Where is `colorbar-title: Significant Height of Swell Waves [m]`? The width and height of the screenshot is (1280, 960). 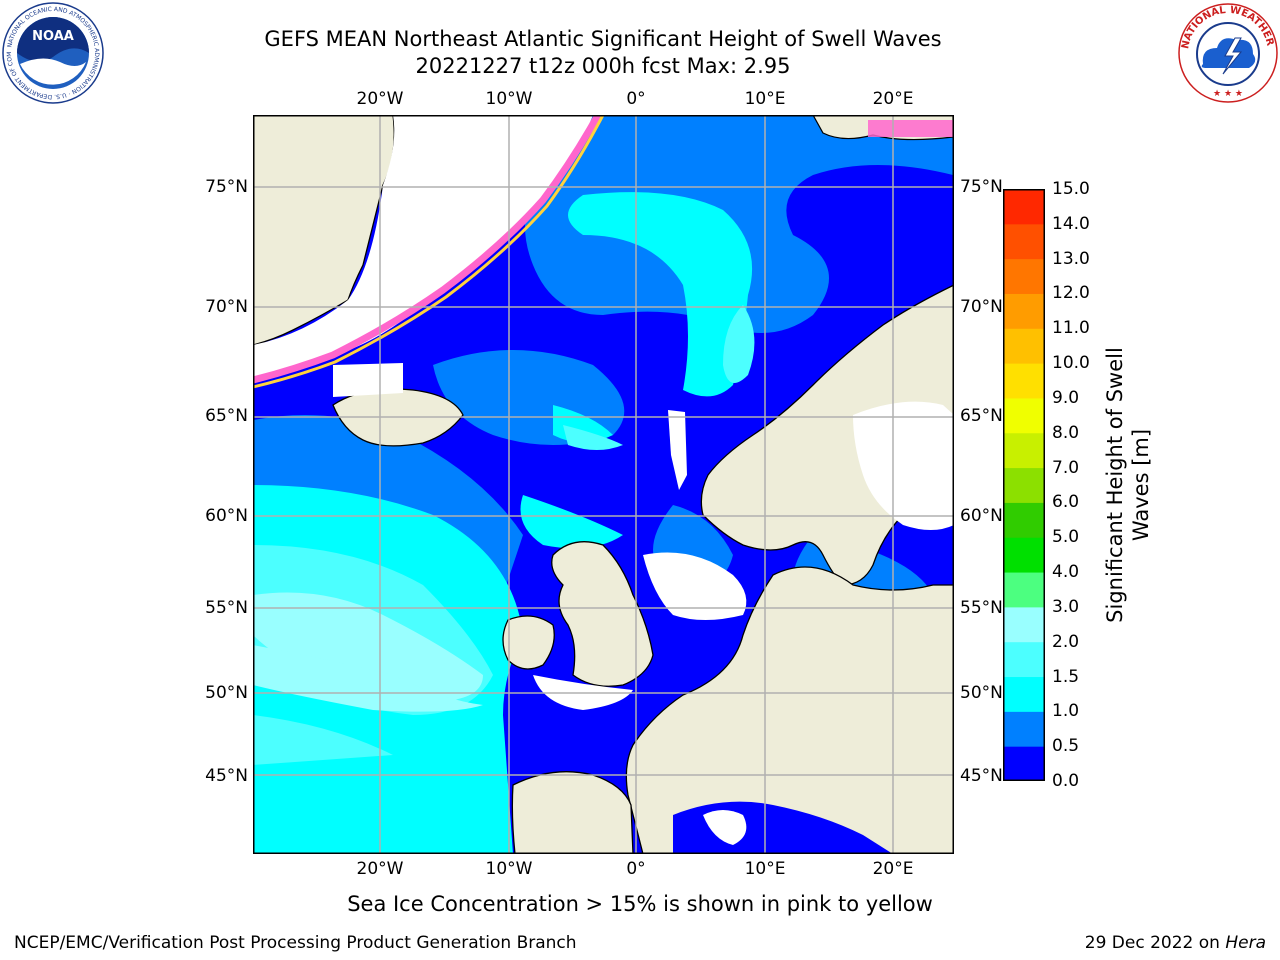
colorbar-title: Significant Height of Swell Waves [m] is located at coordinates (1128, 485).